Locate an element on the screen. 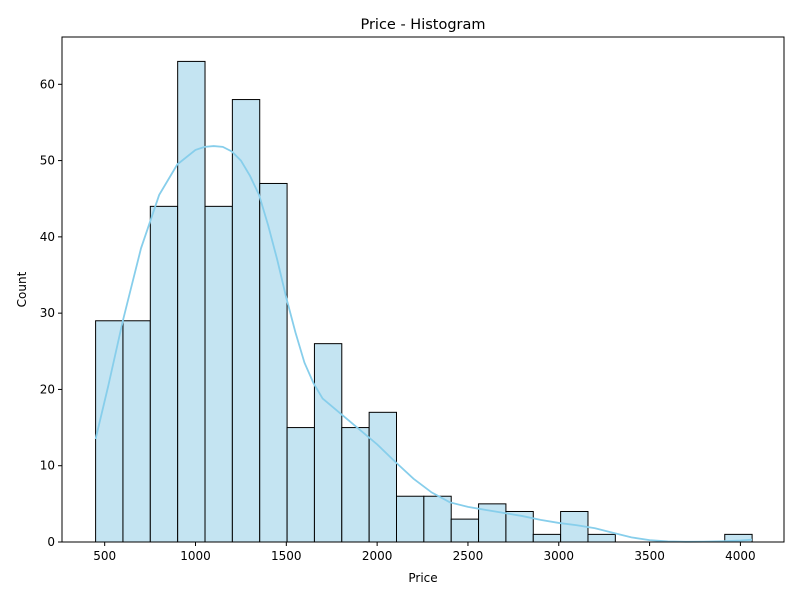  x-tick-label: 3500 is located at coordinates (649, 556).